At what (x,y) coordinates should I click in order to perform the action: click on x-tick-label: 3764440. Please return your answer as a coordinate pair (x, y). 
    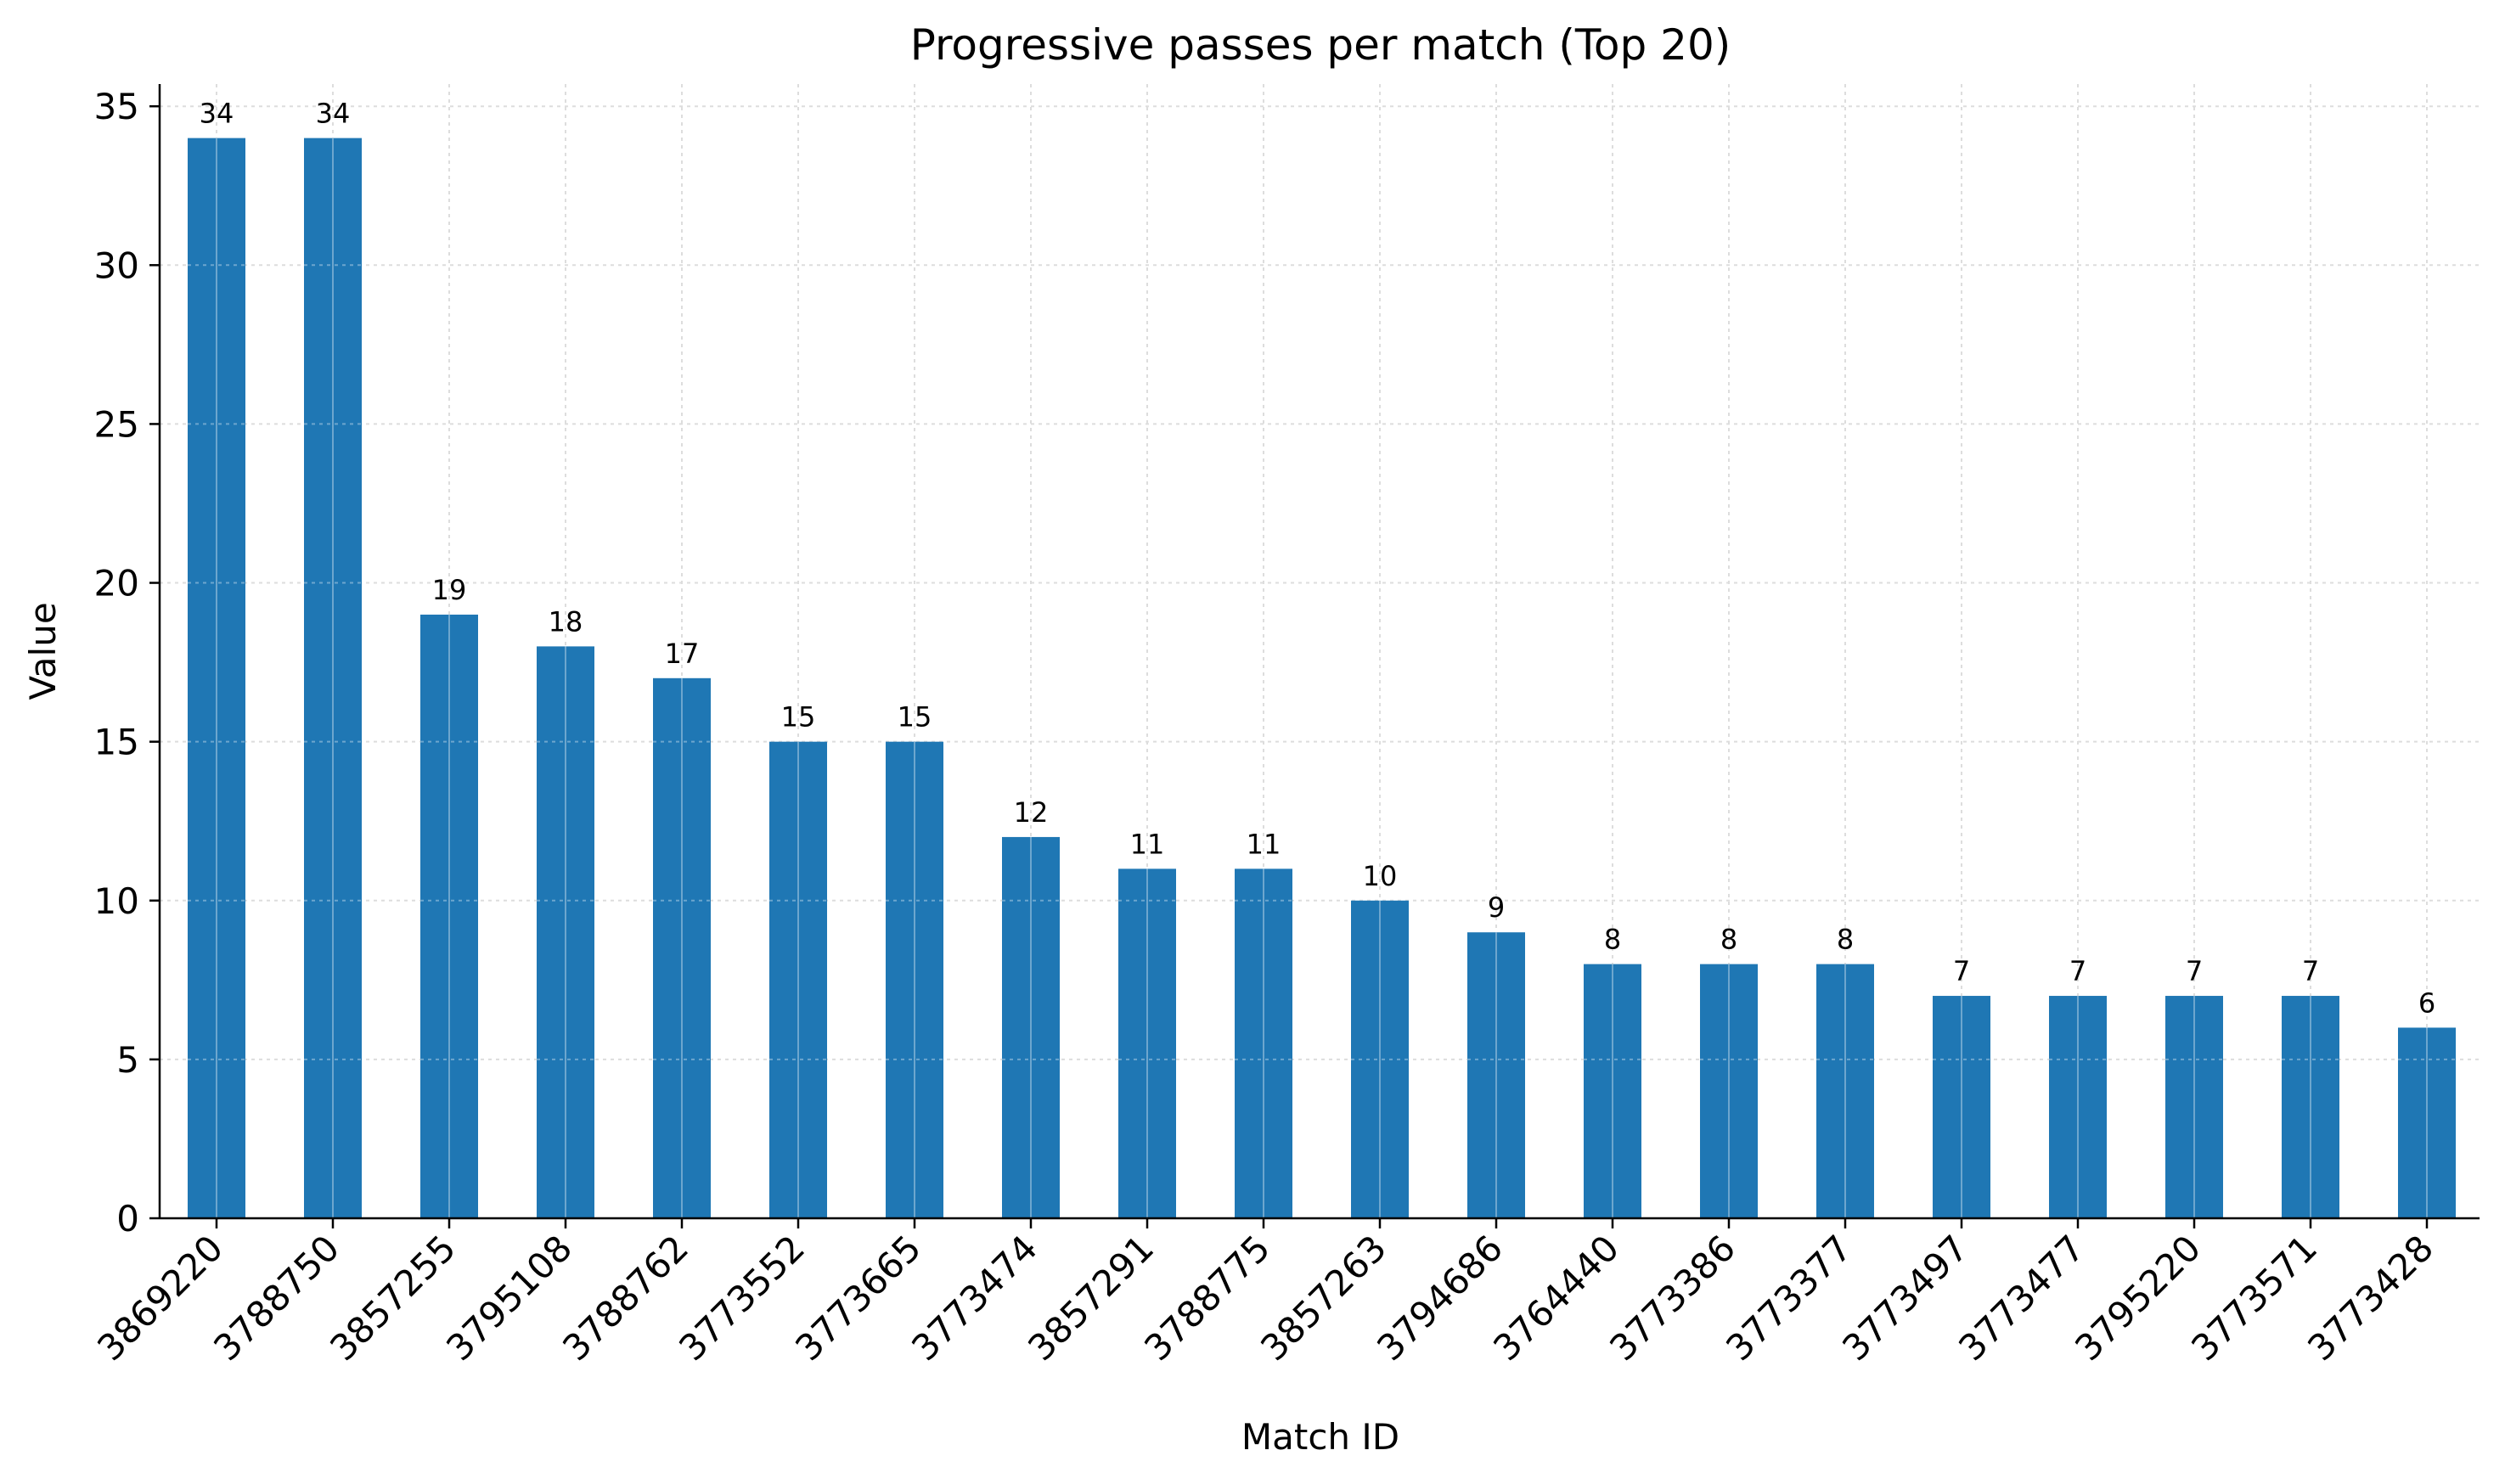
    Looking at the image, I should click on (1556, 1298).